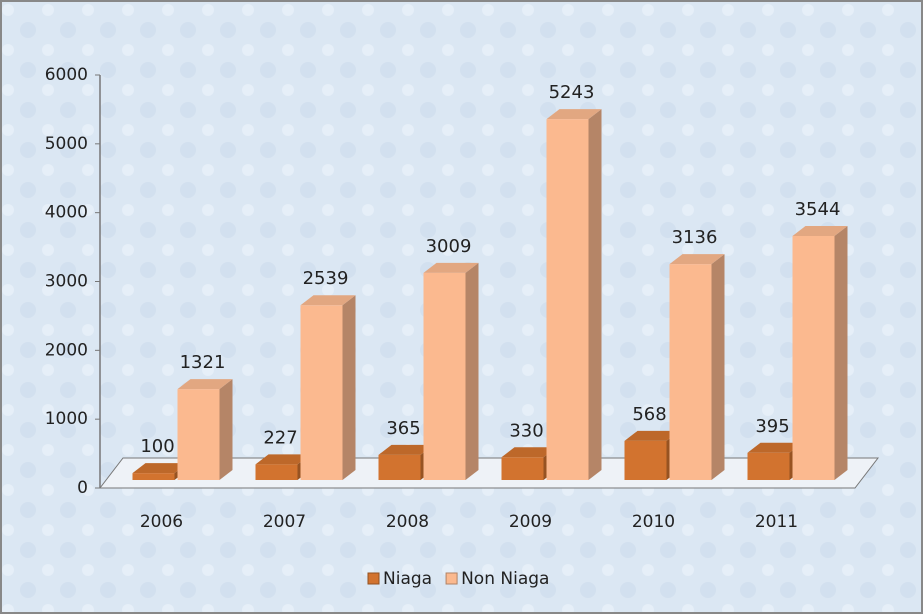 The width and height of the screenshot is (923, 614). I want to click on data-label: 100, so click(157, 446).